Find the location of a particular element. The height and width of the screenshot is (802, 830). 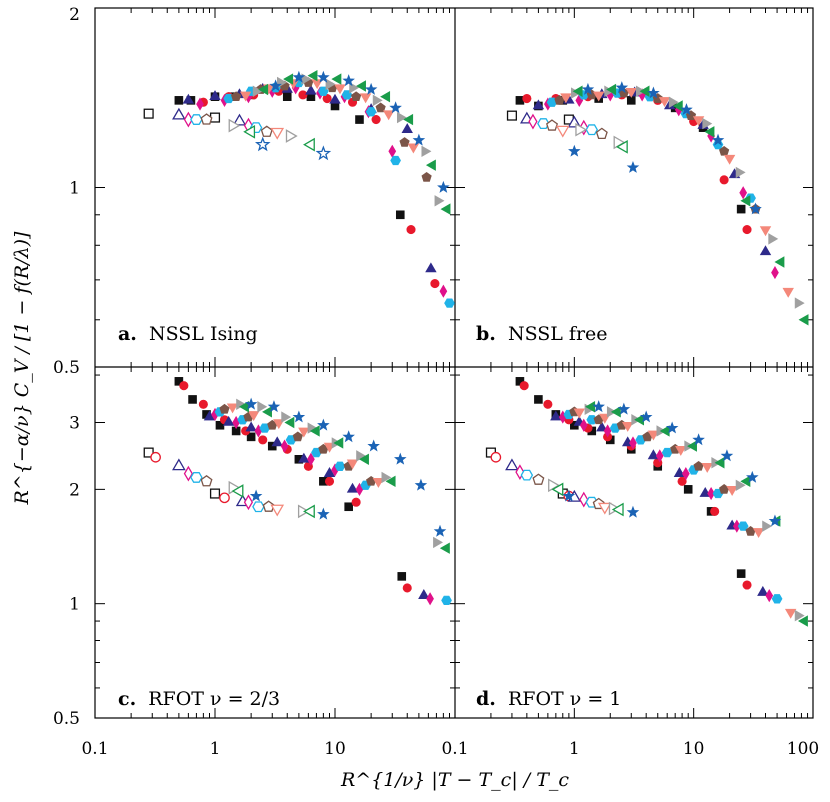

series-open-pentagon is located at coordinates (236, 125).